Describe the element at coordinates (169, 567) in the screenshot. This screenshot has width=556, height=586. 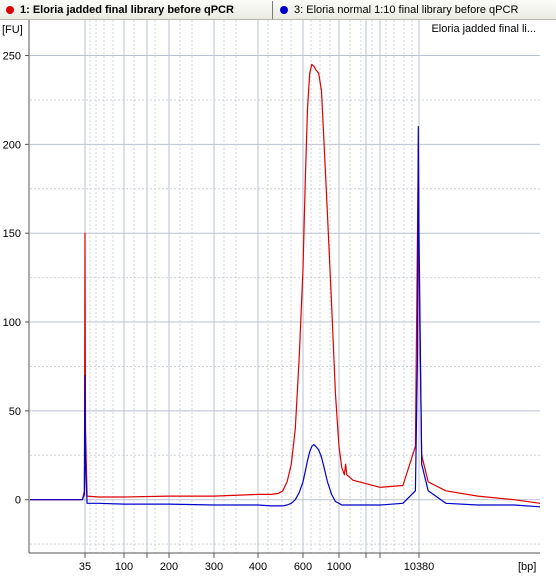
I see `x-tick-label: 200` at that location.